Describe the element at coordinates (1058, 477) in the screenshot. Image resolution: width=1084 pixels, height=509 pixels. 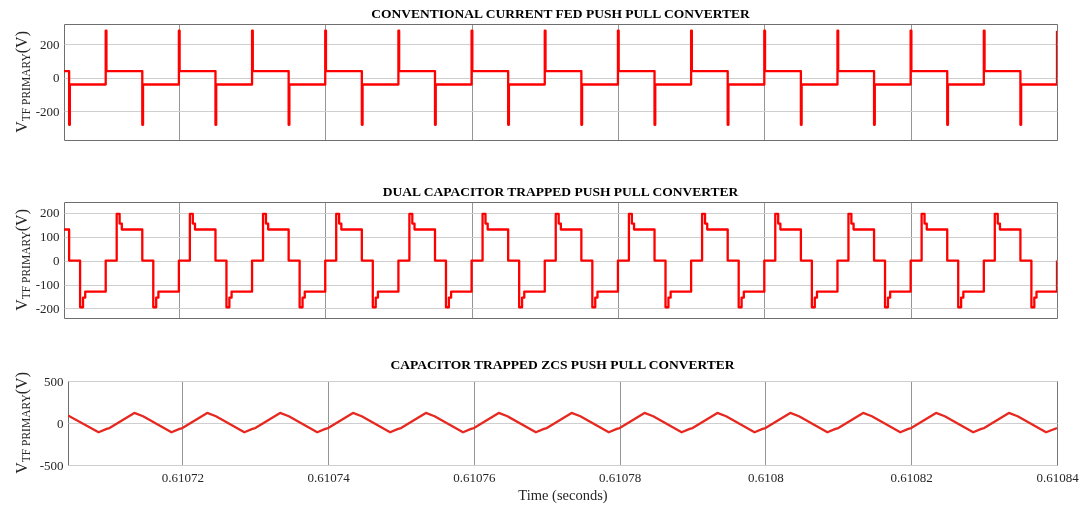
I see `x-tick-label: 0.61084` at that location.